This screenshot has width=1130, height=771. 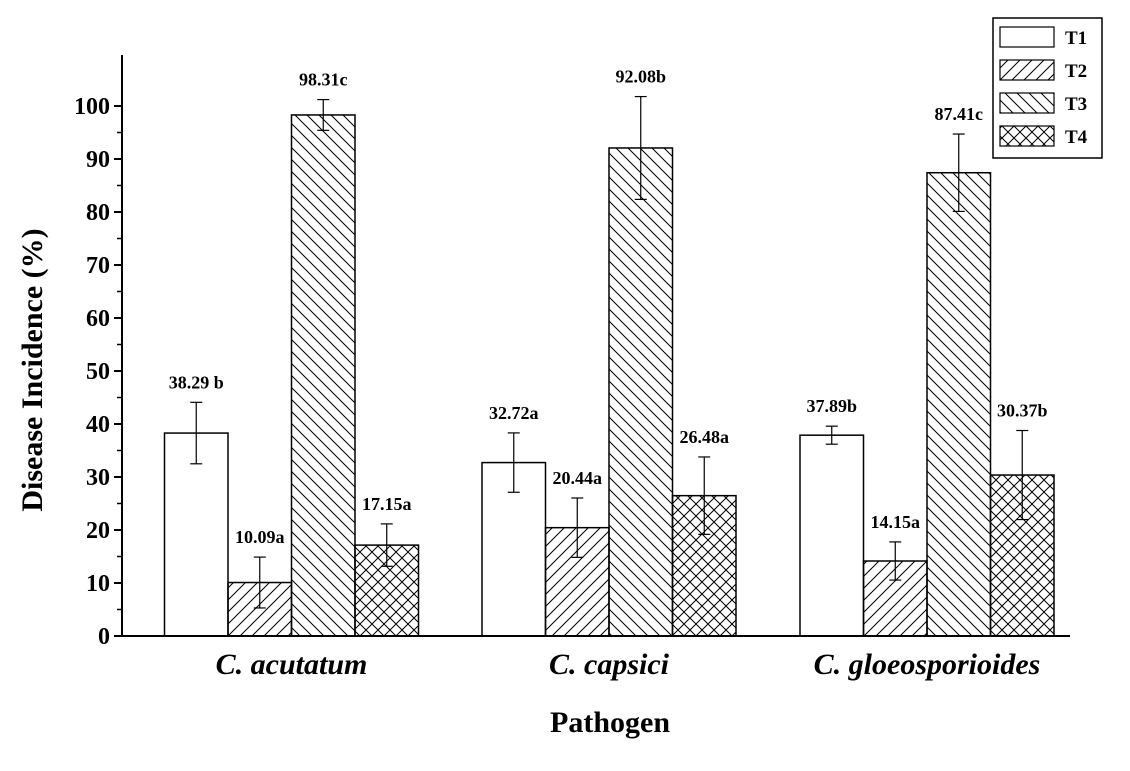 I want to click on y-axis-title: Disease Incidence (%), so click(x=32, y=369).